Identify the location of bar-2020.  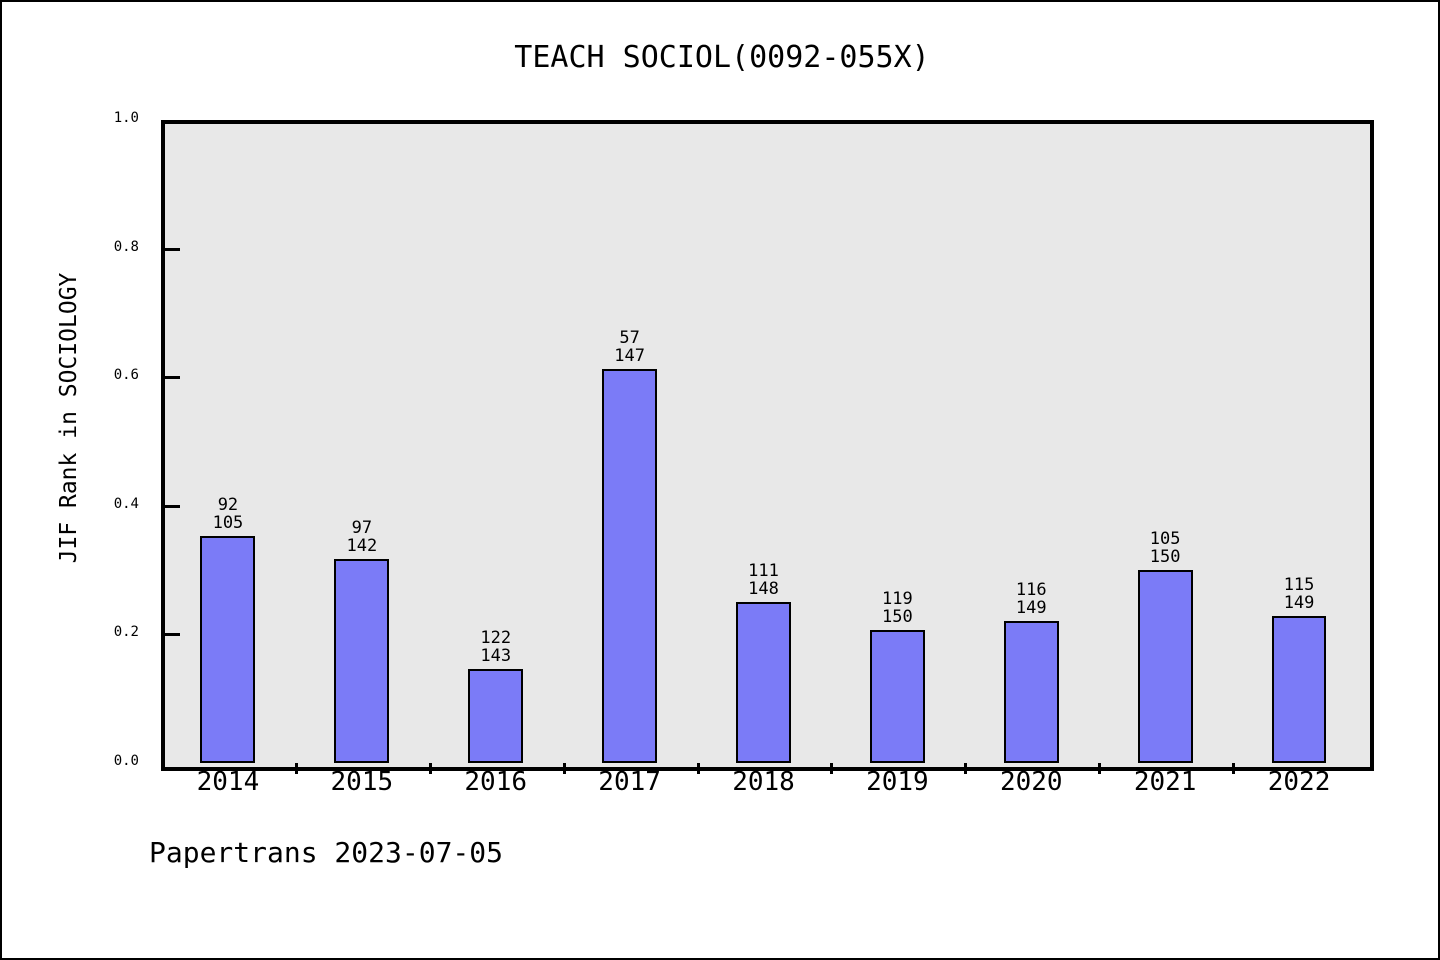
(1031, 691).